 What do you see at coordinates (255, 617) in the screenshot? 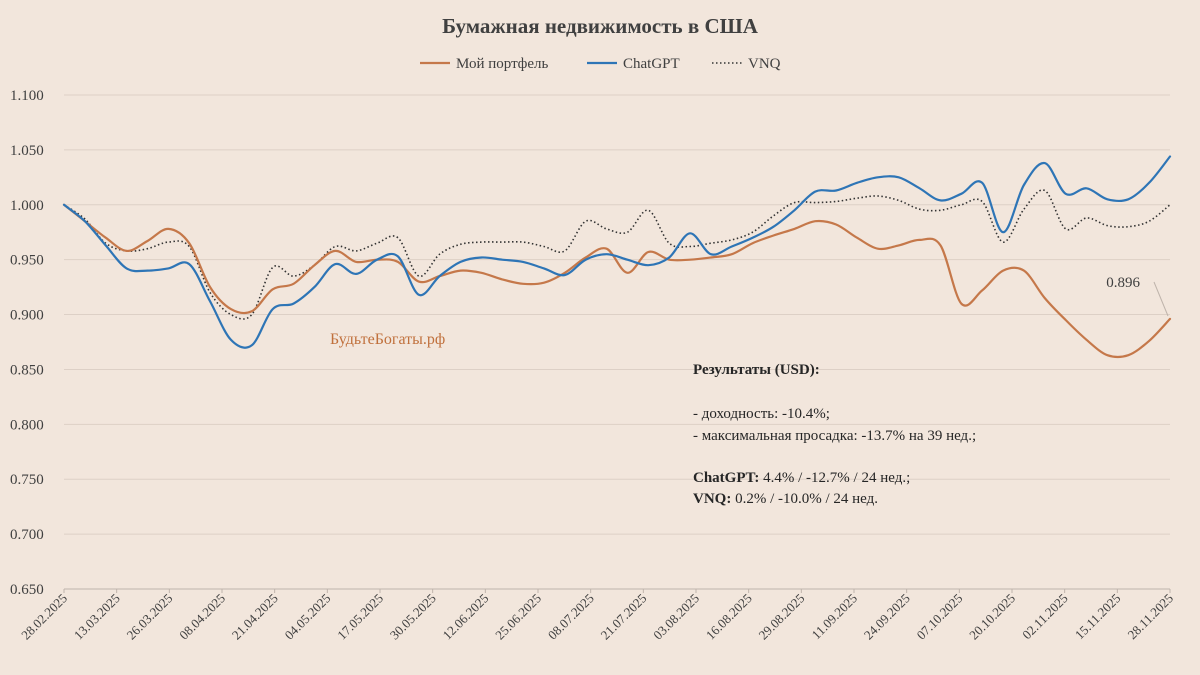
I see `x-tick-label: 21.04.2025` at bounding box center [255, 617].